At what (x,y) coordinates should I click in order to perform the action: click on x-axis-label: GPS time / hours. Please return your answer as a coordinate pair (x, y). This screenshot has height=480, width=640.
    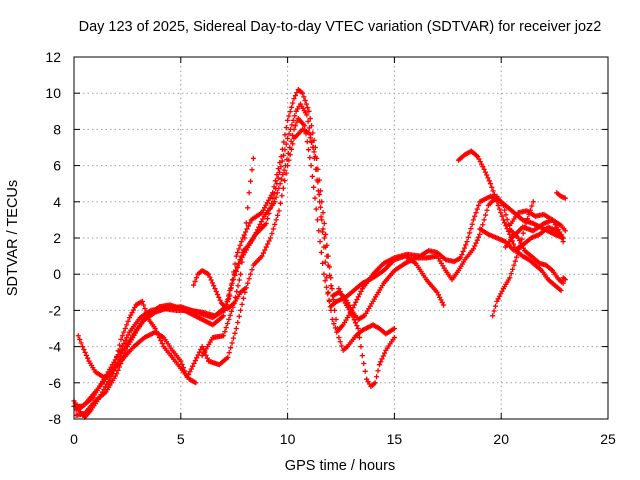
    Looking at the image, I should click on (340, 466).